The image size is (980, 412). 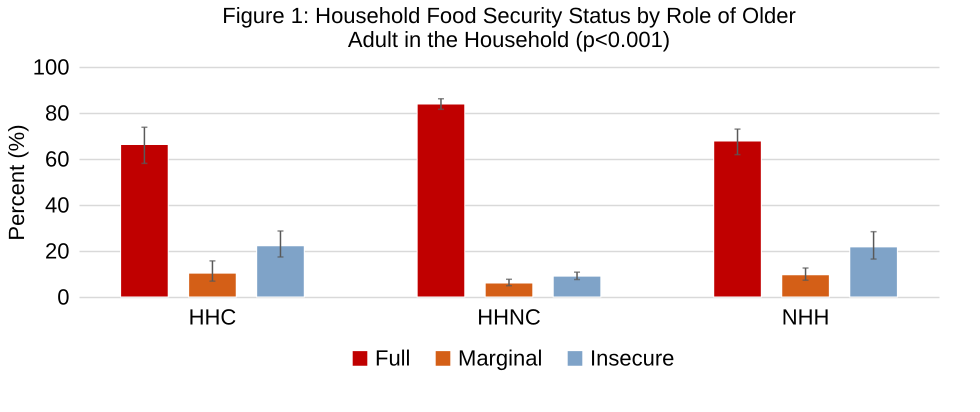 What do you see at coordinates (212, 317) in the screenshot?
I see `x-tick-label: HHC` at bounding box center [212, 317].